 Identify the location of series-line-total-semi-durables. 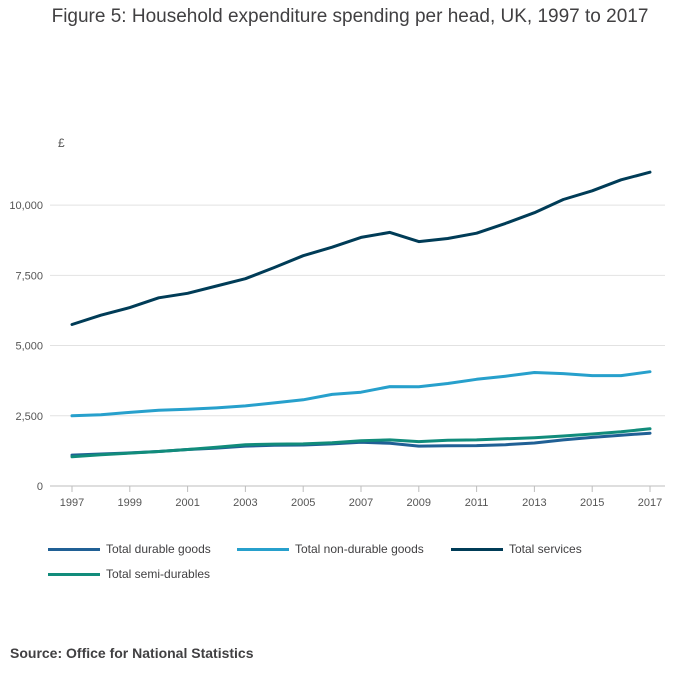
(361, 443).